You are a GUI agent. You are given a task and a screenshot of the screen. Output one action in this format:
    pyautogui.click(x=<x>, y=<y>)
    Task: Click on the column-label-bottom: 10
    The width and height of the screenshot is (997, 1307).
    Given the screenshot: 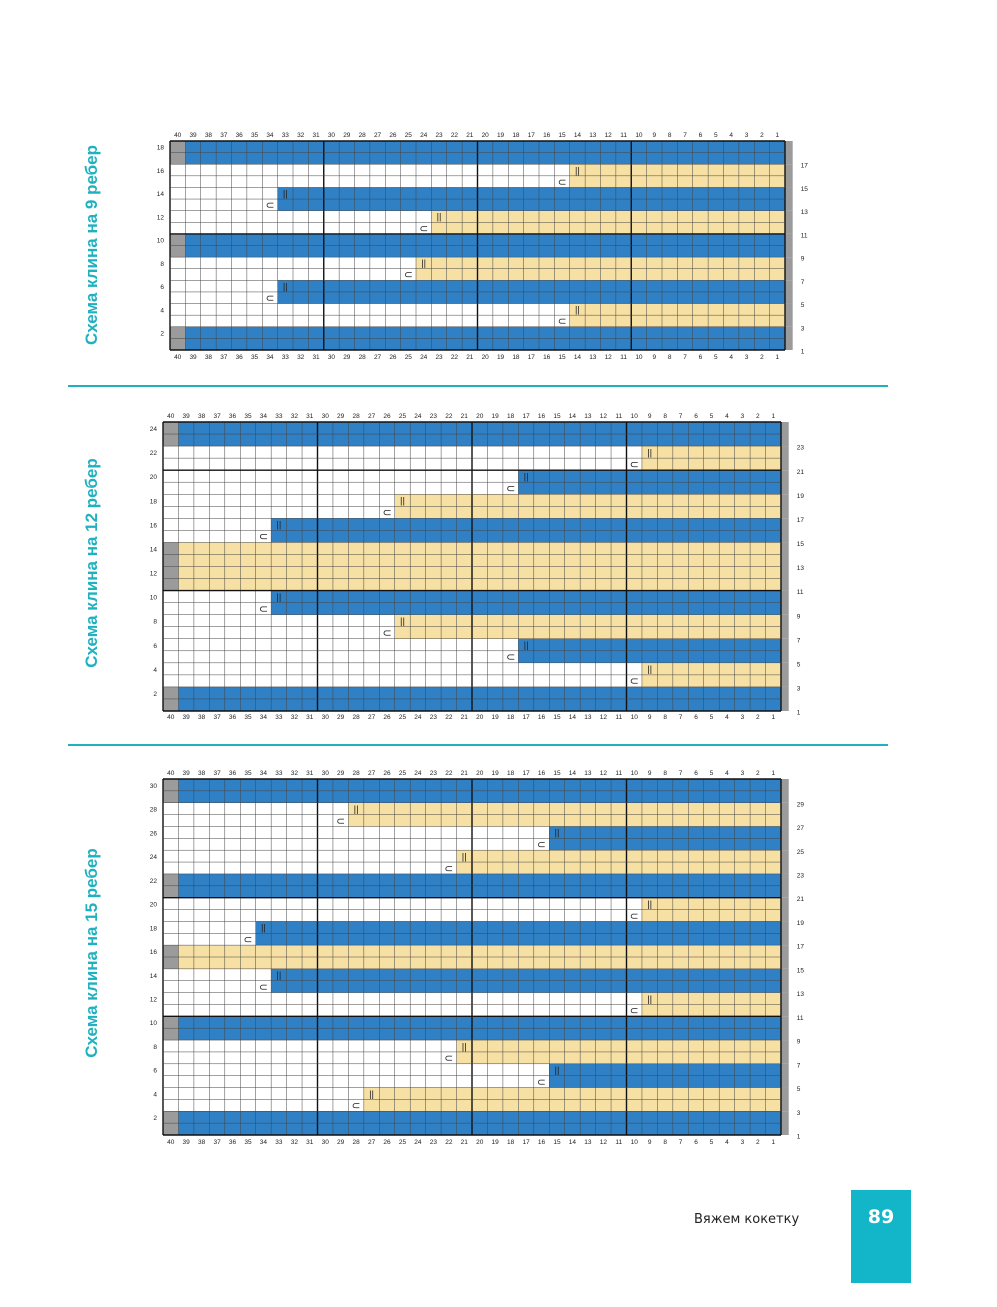 What is the action you would take?
    pyautogui.click(x=635, y=717)
    